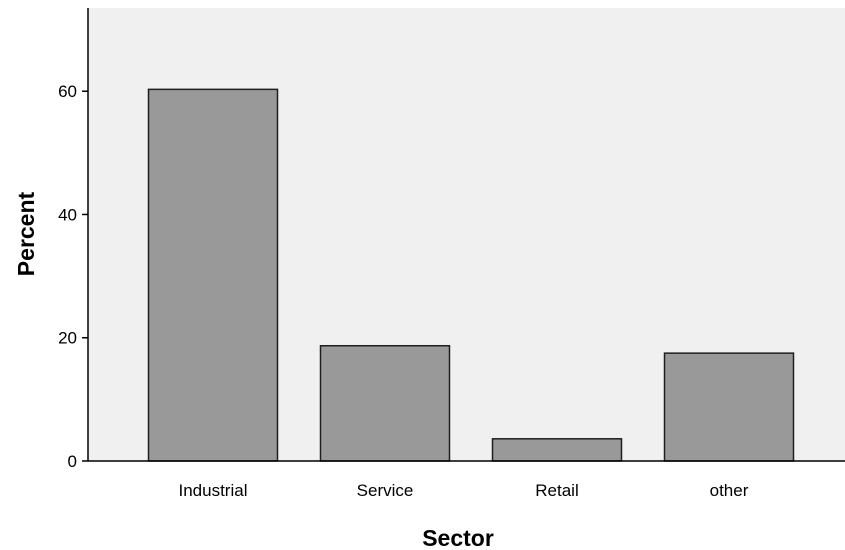 The height and width of the screenshot is (550, 845). What do you see at coordinates (729, 490) in the screenshot?
I see `x-tick-label-other: other` at bounding box center [729, 490].